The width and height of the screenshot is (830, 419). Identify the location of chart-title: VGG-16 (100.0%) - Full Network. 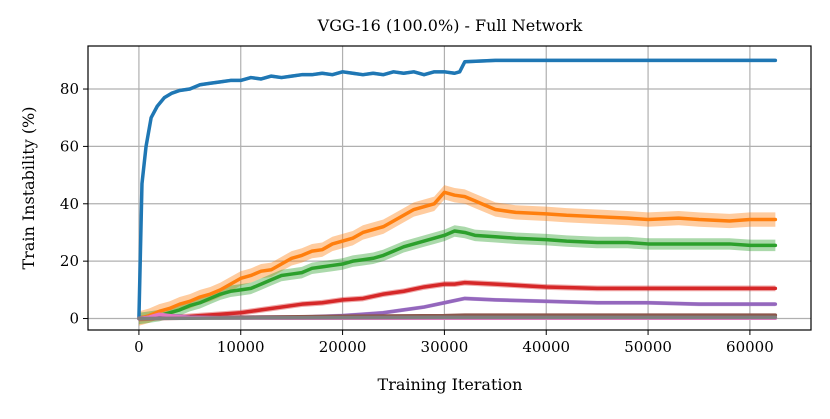
(450, 25).